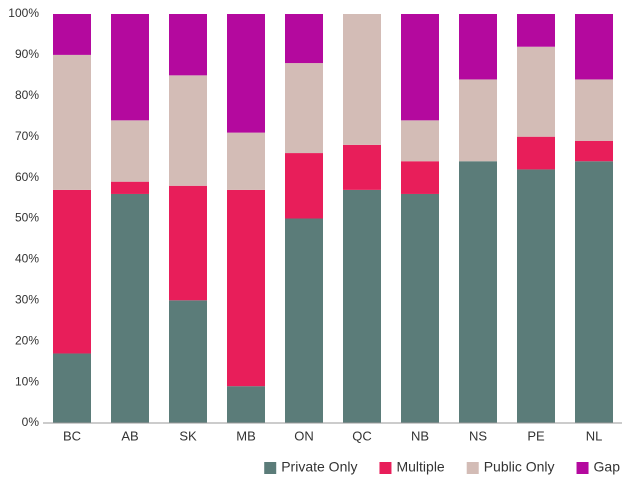 The height and width of the screenshot is (478, 622). I want to click on x-tick-label: BC, so click(72, 435).